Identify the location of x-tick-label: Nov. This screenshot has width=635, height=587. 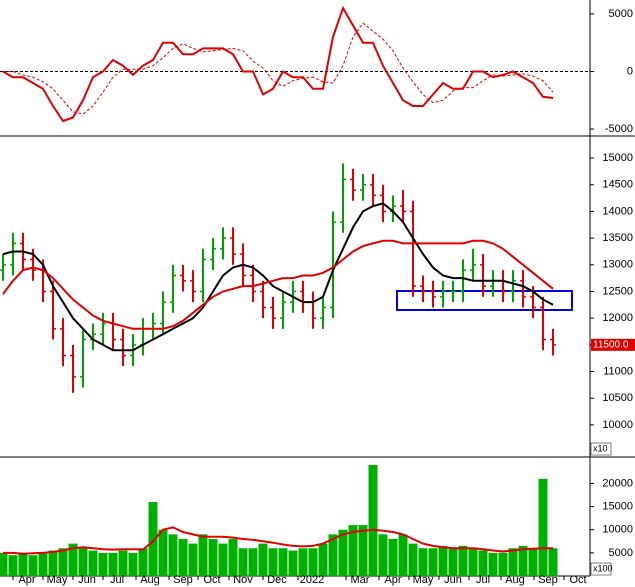
(243, 580).